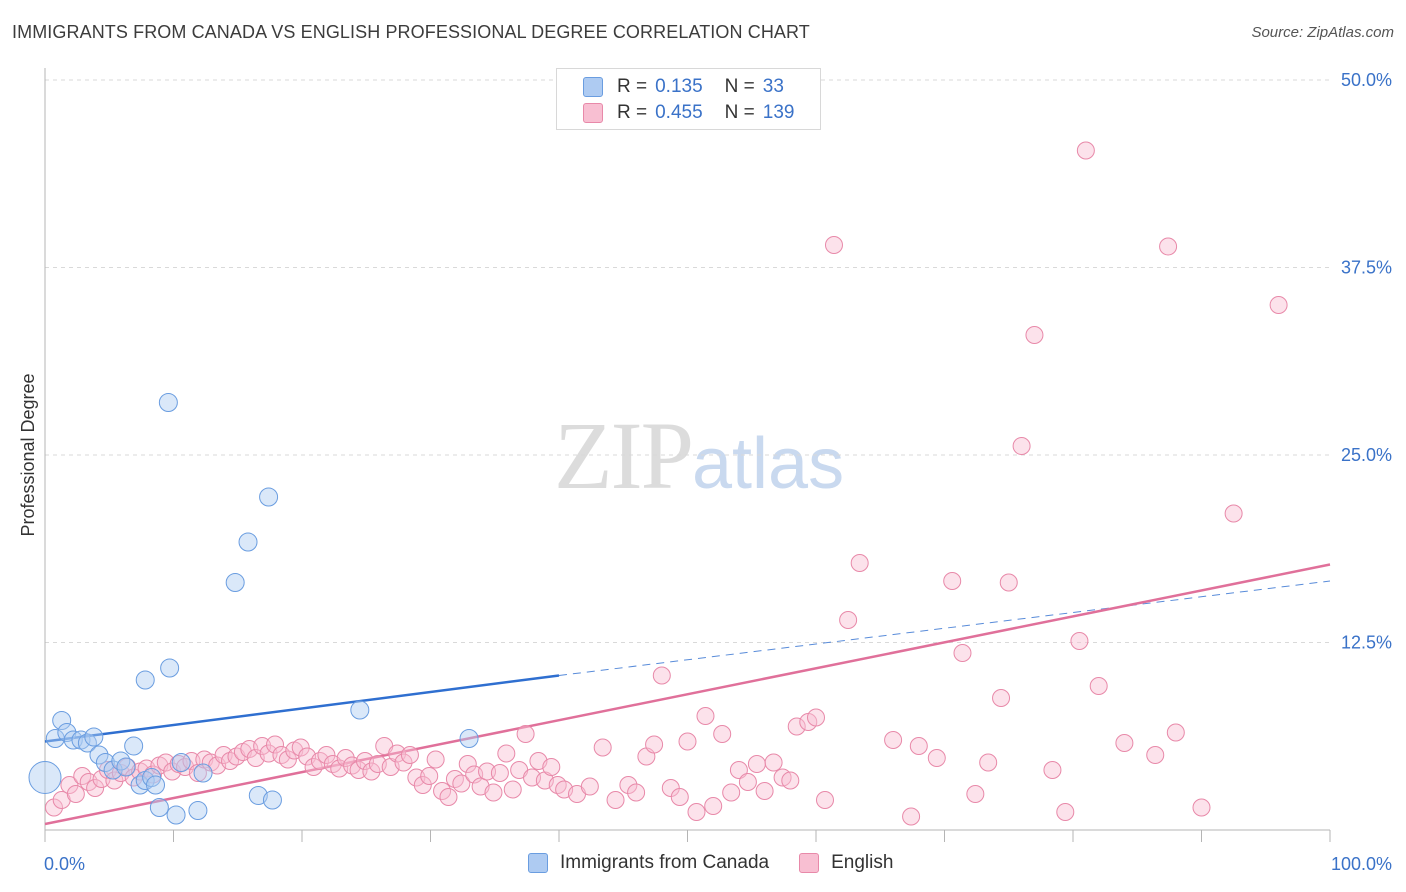  What do you see at coordinates (773, 86) in the screenshot?
I see `legend-n-value: 33` at bounding box center [773, 86].